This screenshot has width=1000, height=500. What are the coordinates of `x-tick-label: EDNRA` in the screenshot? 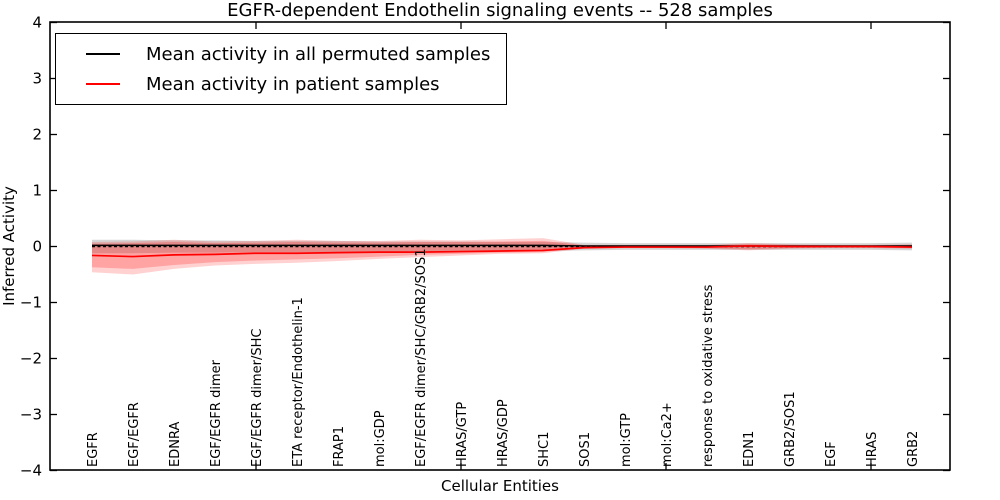 It's located at (175, 444).